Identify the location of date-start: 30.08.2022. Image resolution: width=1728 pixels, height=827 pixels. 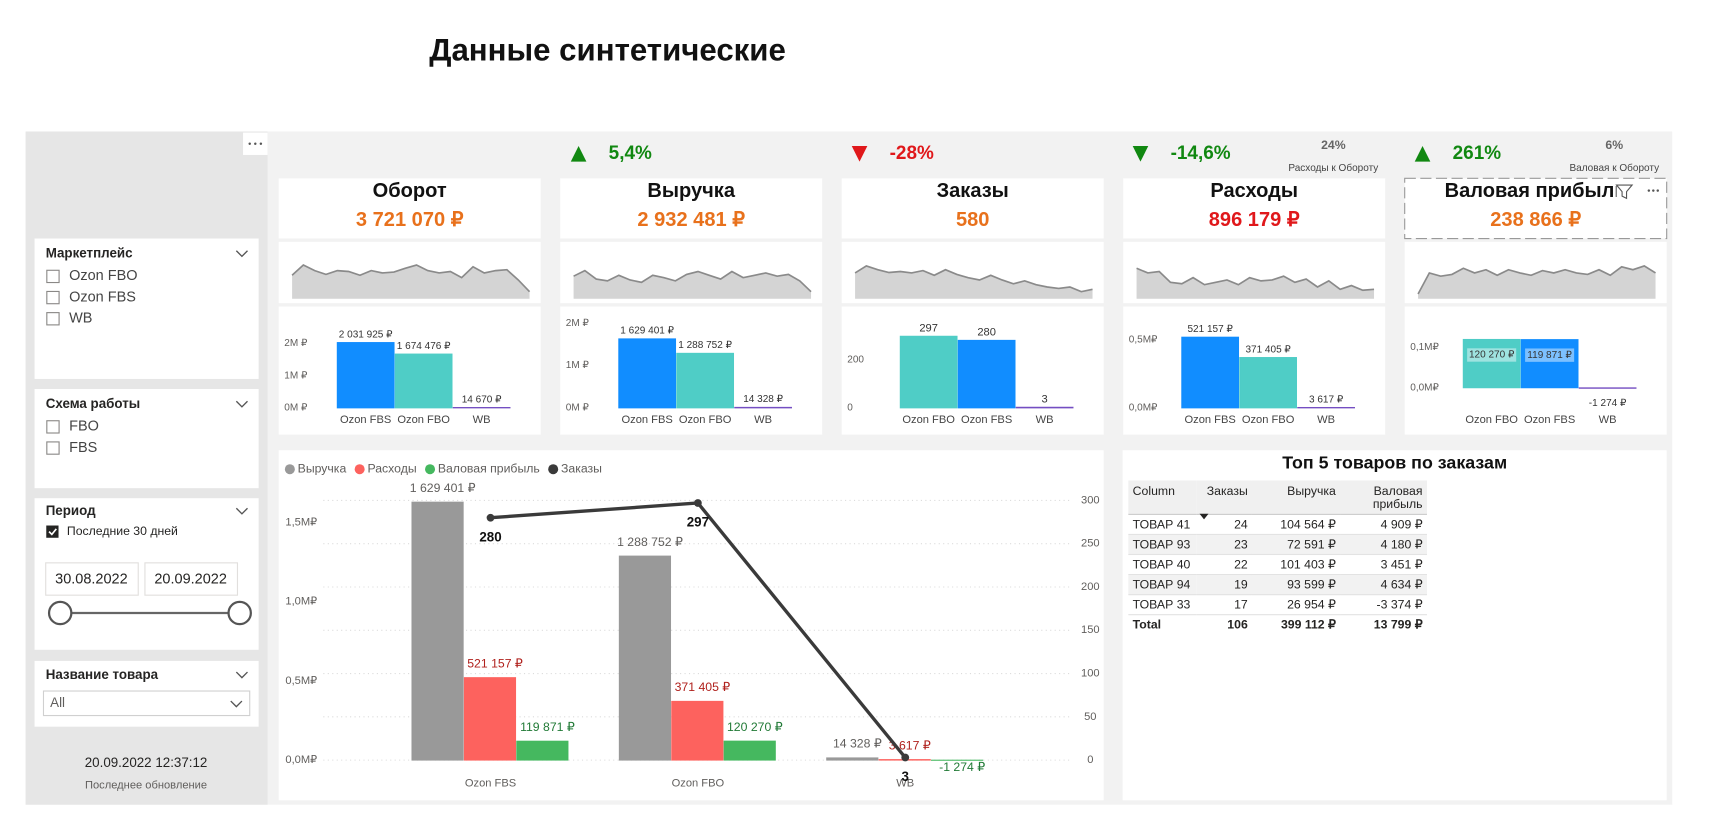
(91, 579).